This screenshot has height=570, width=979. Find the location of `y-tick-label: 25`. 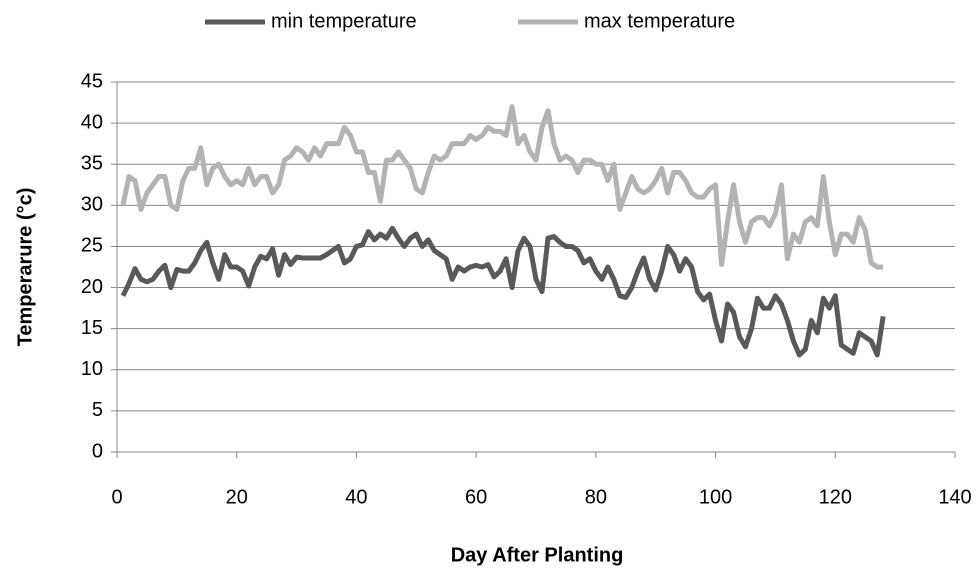

y-tick-label: 25 is located at coordinates (92, 246).